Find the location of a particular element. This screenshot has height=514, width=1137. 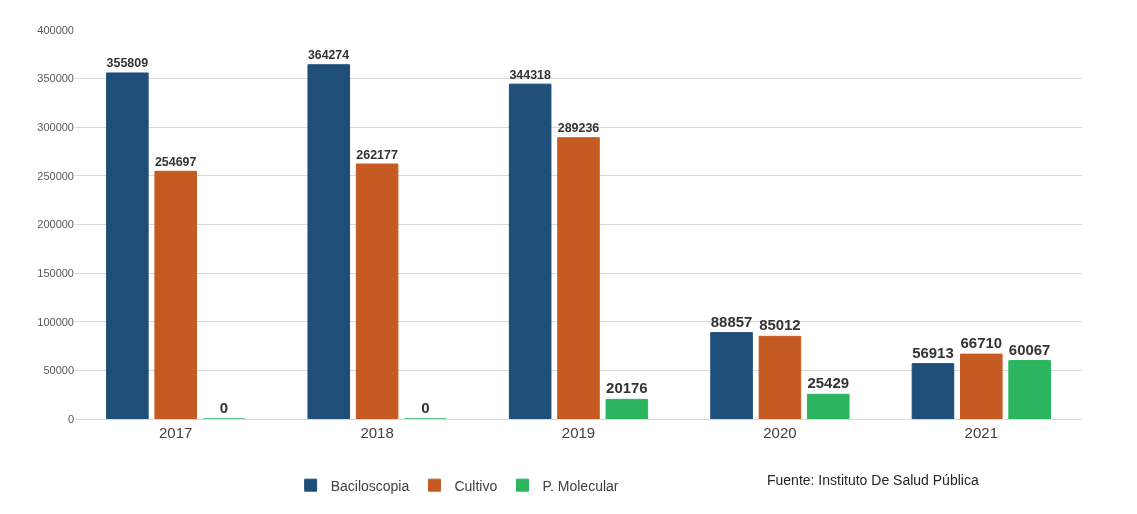

y-tick-label: 150000 is located at coordinates (55, 272).